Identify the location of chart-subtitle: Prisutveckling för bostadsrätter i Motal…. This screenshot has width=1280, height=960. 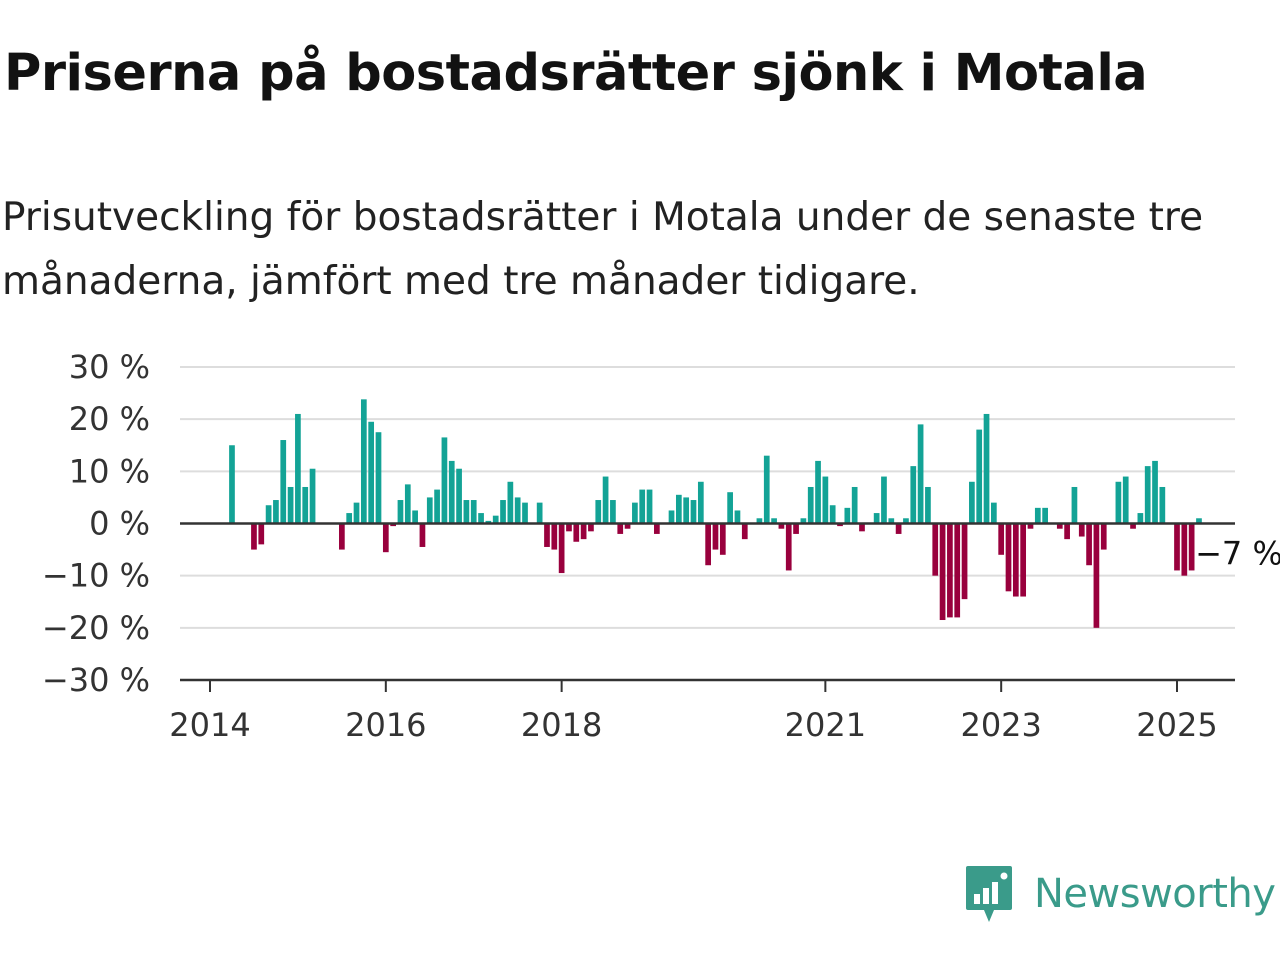
(603, 249).